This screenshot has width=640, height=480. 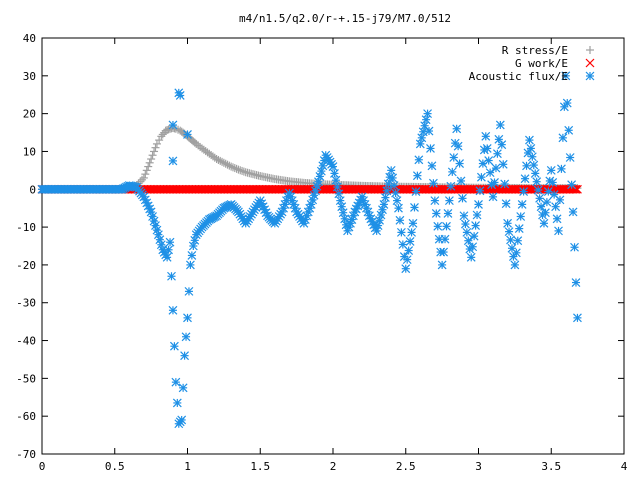 I want to click on legend-marker, so click(x=590, y=63).